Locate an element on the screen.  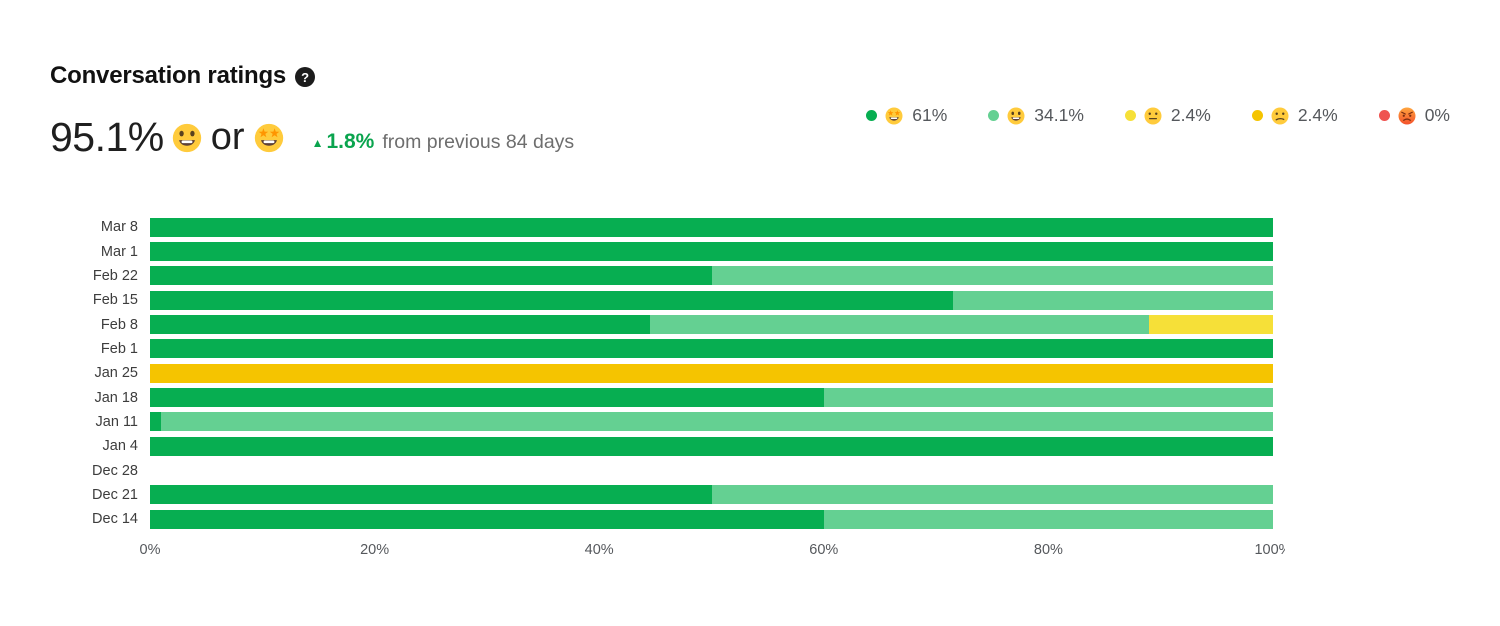
x-axis: 0% 20% 40% 60% 80% 100% is located at coordinates (712, 552).